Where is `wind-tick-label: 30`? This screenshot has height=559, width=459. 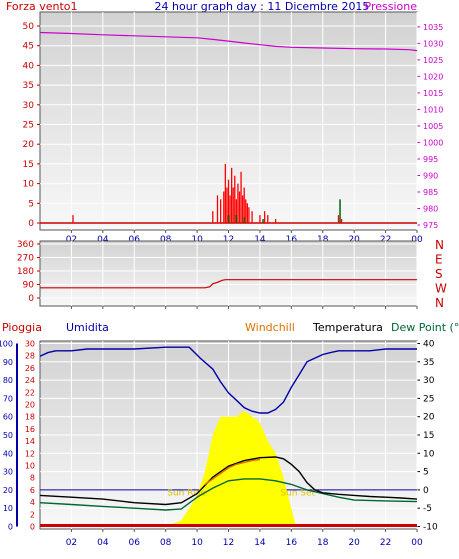
wind-tick-label: 30 is located at coordinates (29, 106).